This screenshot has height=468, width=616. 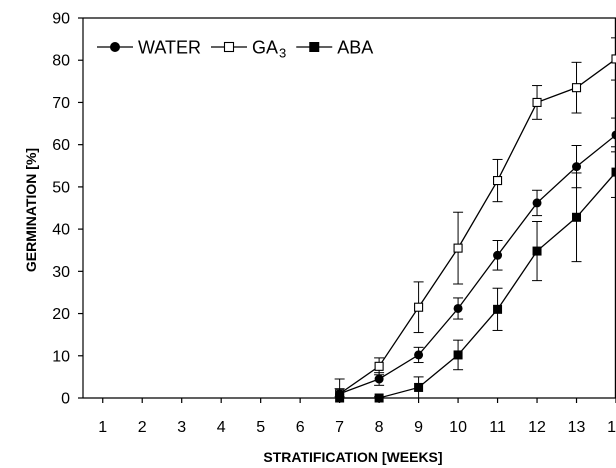 I want to click on x-tick-label: 7, so click(x=339, y=427).